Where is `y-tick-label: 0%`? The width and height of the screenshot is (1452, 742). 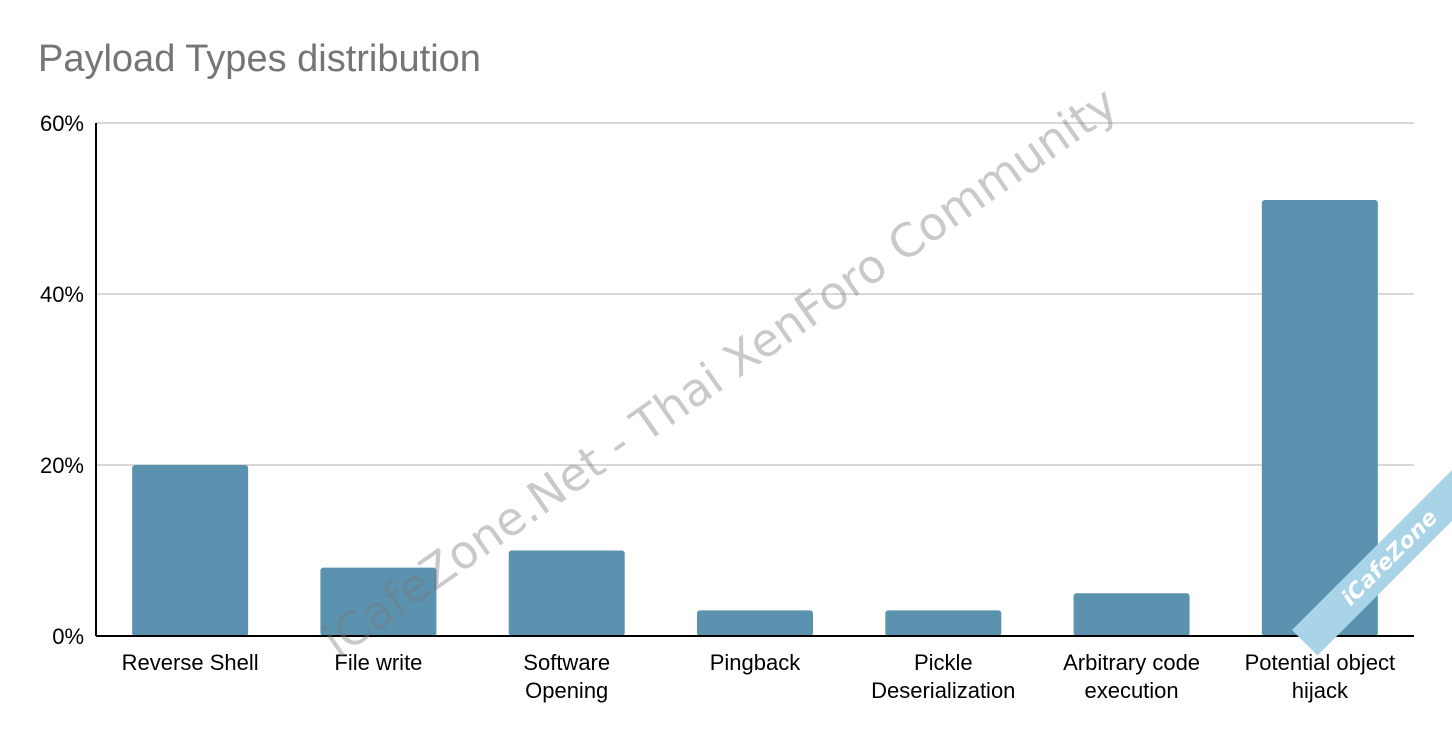
y-tick-label: 0% is located at coordinates (68, 636).